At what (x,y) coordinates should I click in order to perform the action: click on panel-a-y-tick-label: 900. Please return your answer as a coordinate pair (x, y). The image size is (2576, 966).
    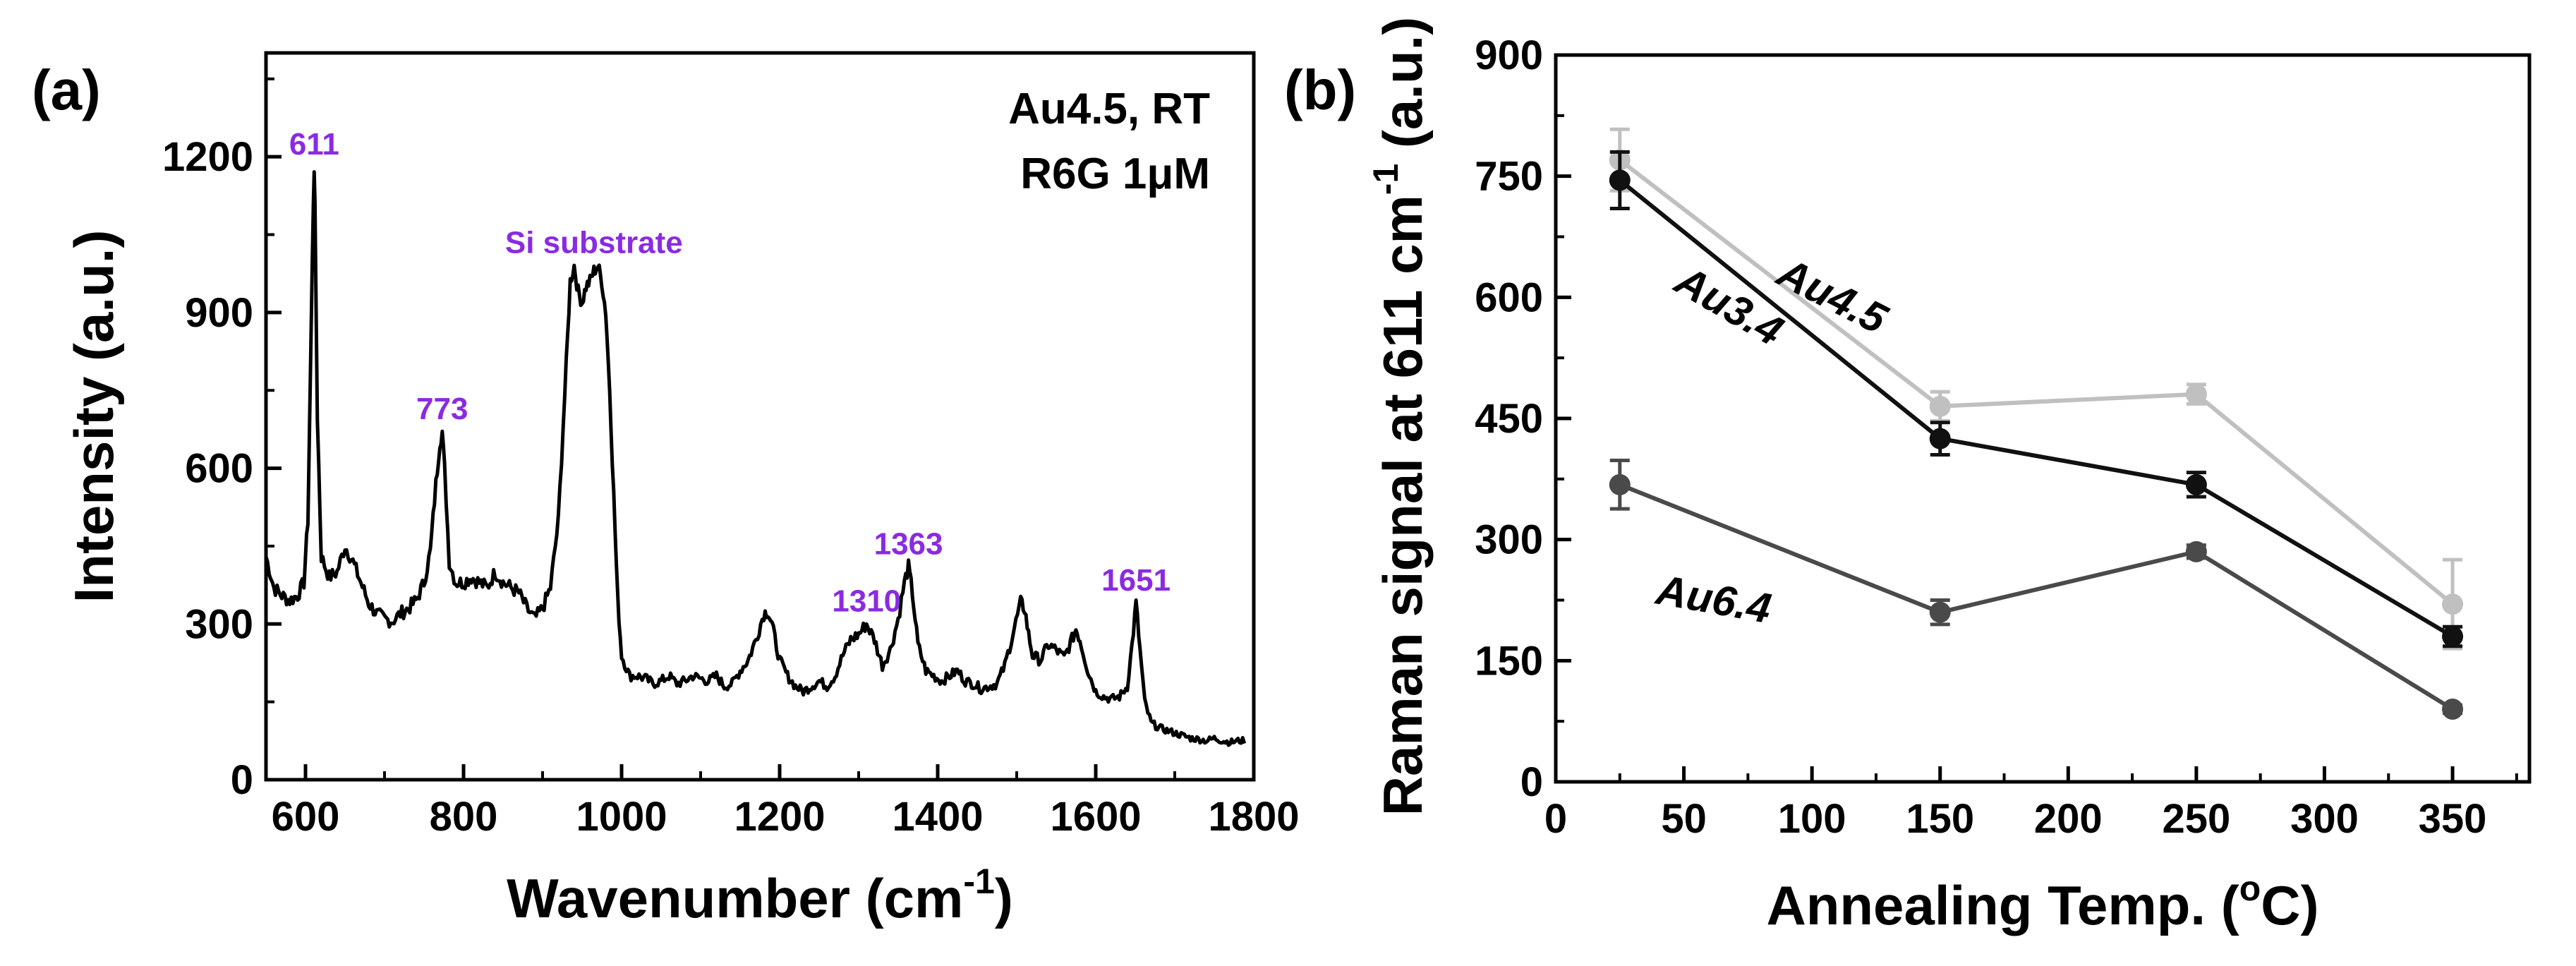
    Looking at the image, I should click on (219, 313).